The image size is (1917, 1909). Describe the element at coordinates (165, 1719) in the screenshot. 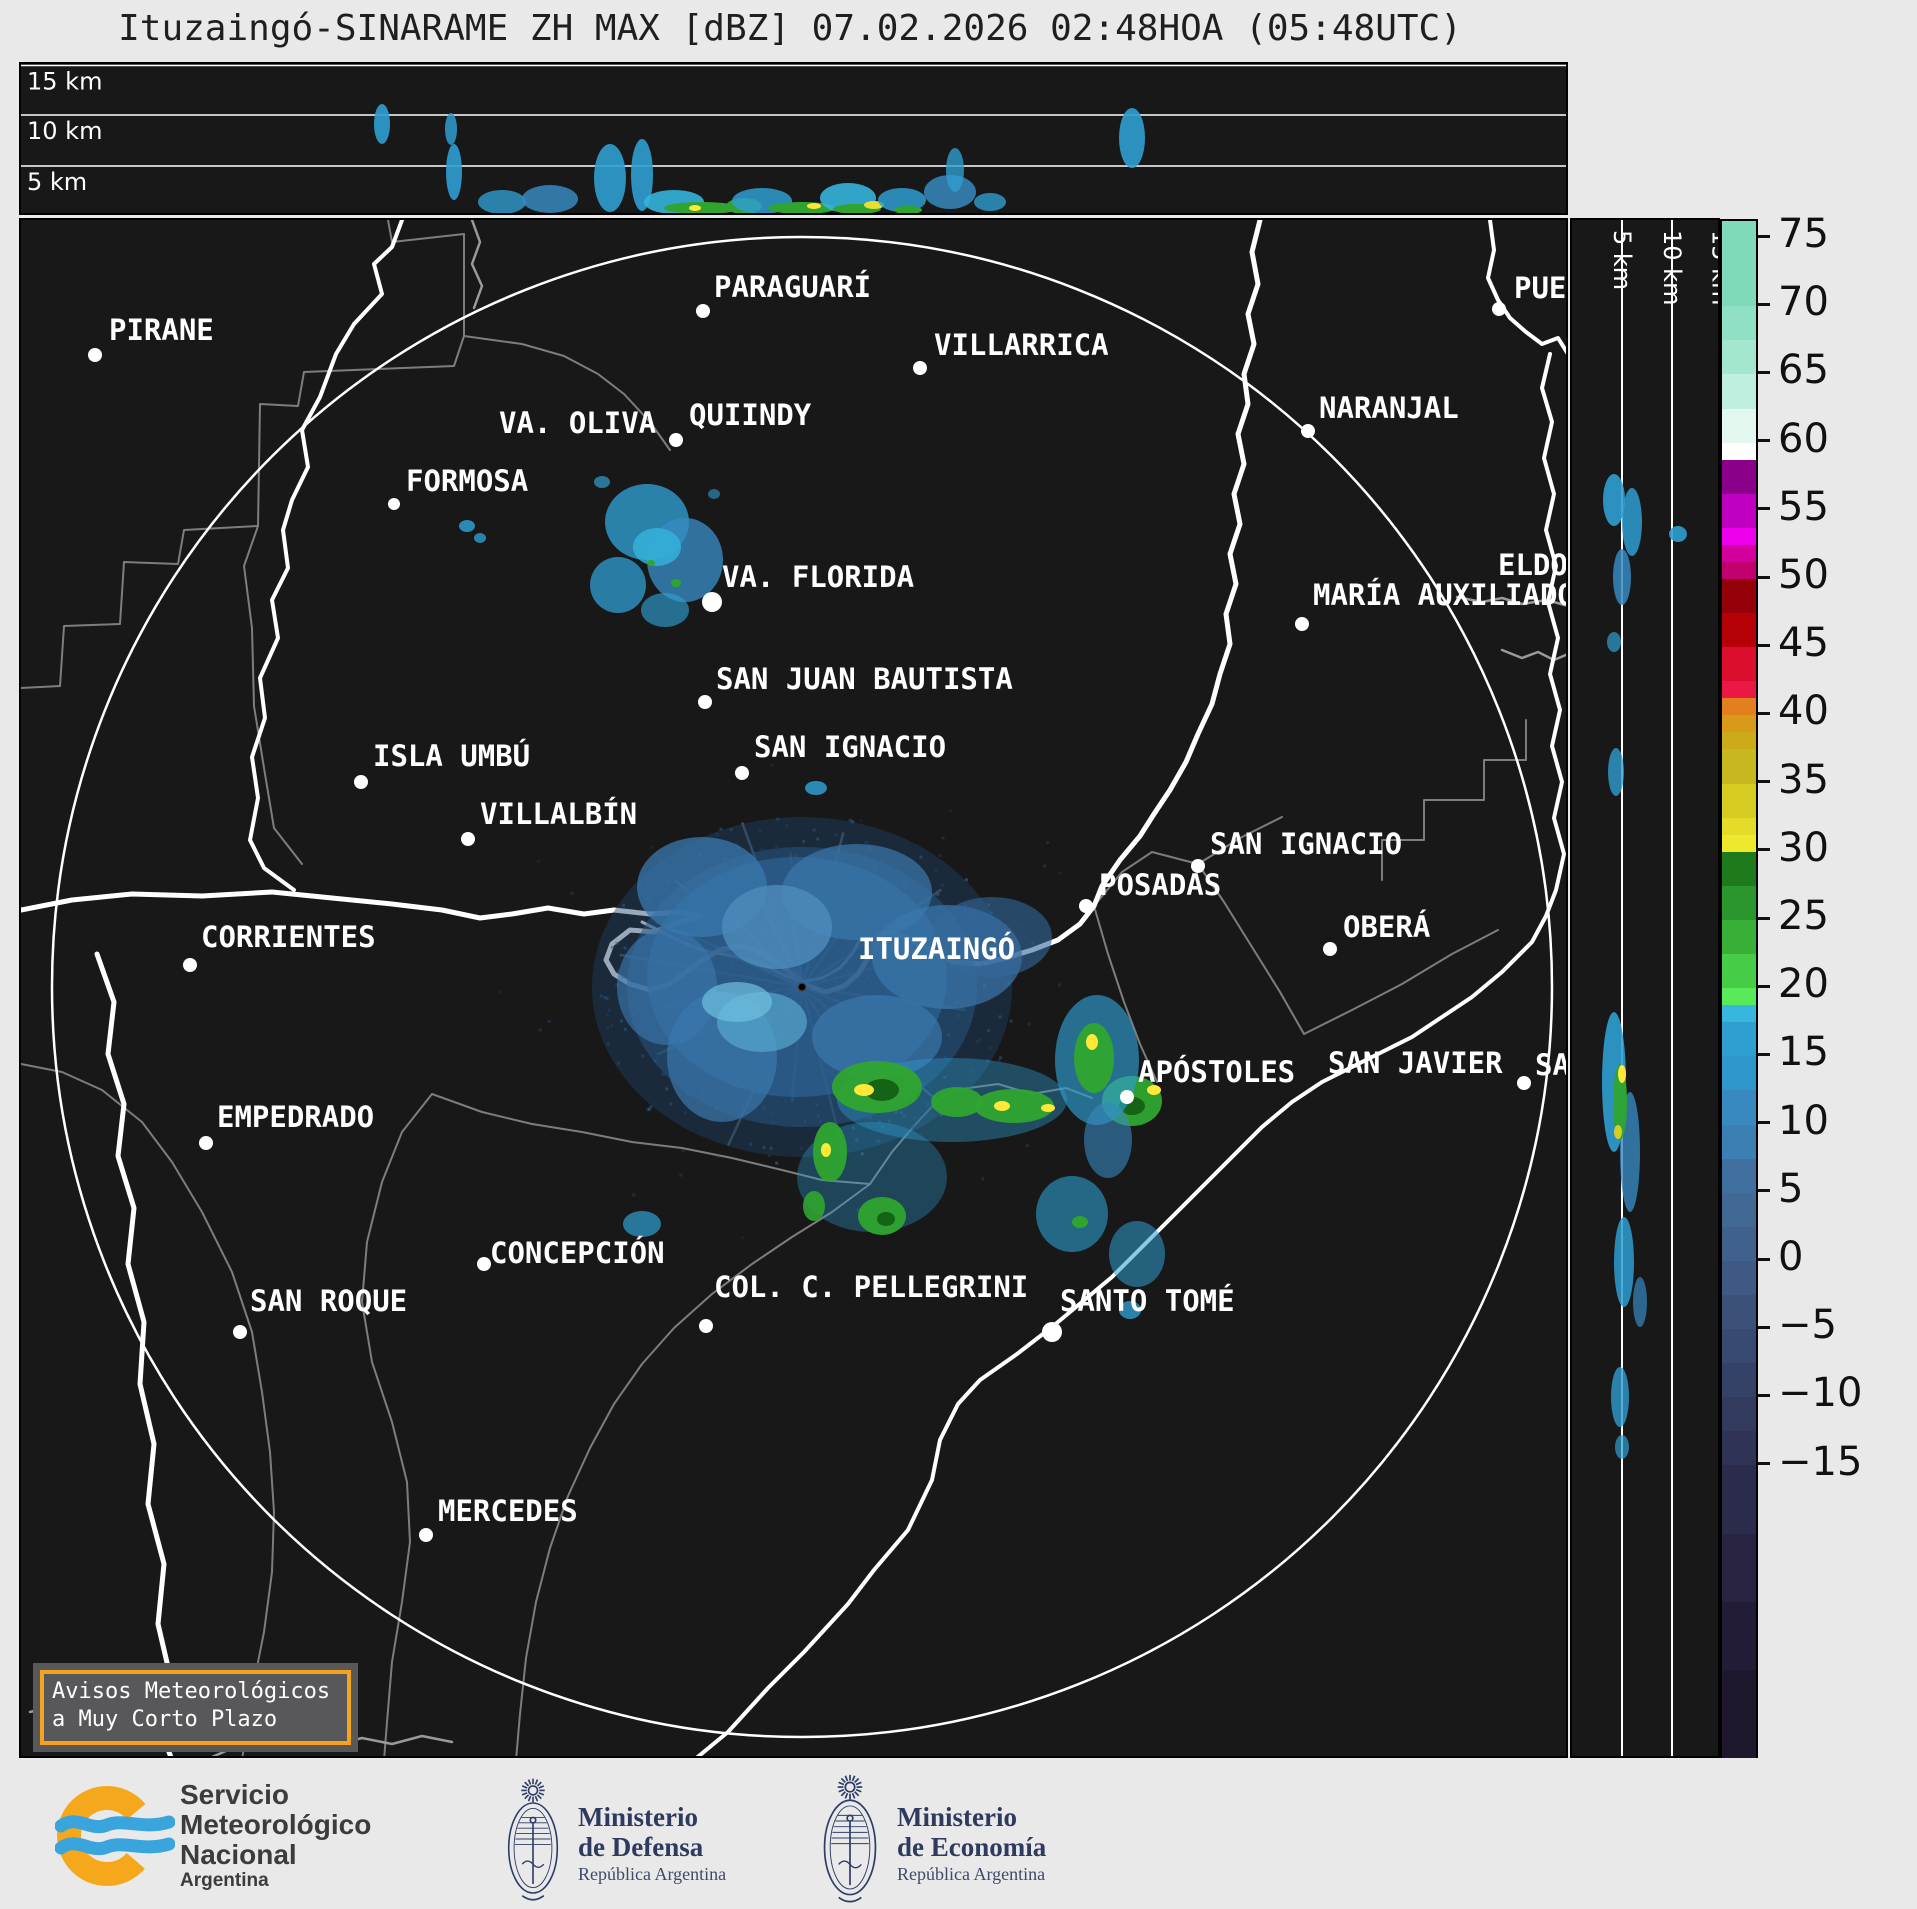

I see `alert-line-2: a Muy Corto Plazo` at that location.